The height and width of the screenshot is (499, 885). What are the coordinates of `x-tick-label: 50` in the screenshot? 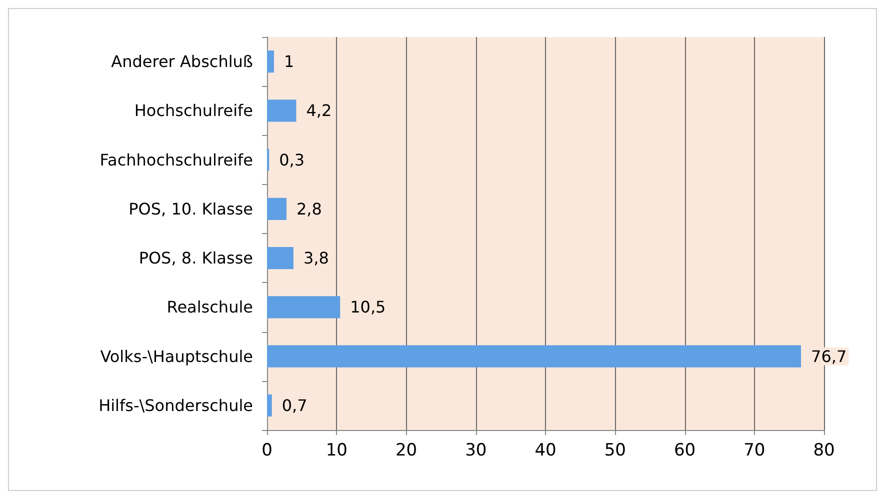 It's located at (615, 450).